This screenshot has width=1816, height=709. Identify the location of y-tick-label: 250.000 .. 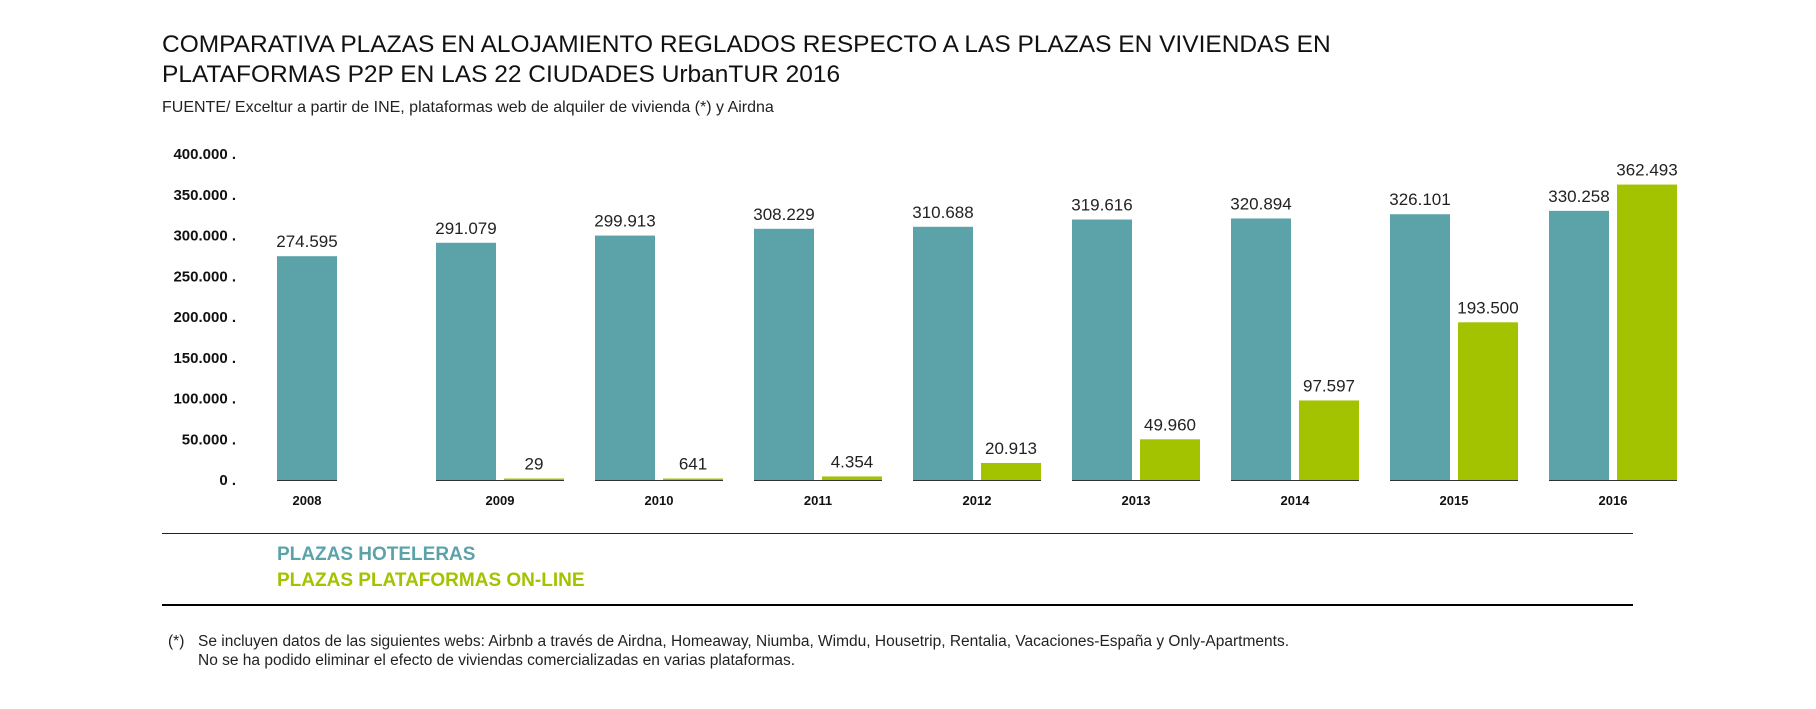
(204, 276).